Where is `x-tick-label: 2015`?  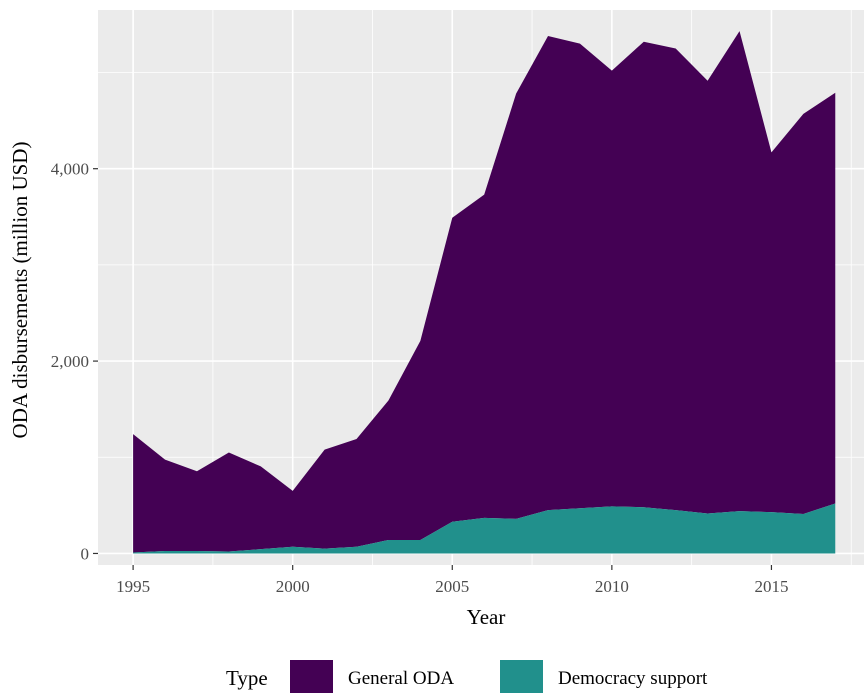
x-tick-label: 2015 is located at coordinates (771, 586).